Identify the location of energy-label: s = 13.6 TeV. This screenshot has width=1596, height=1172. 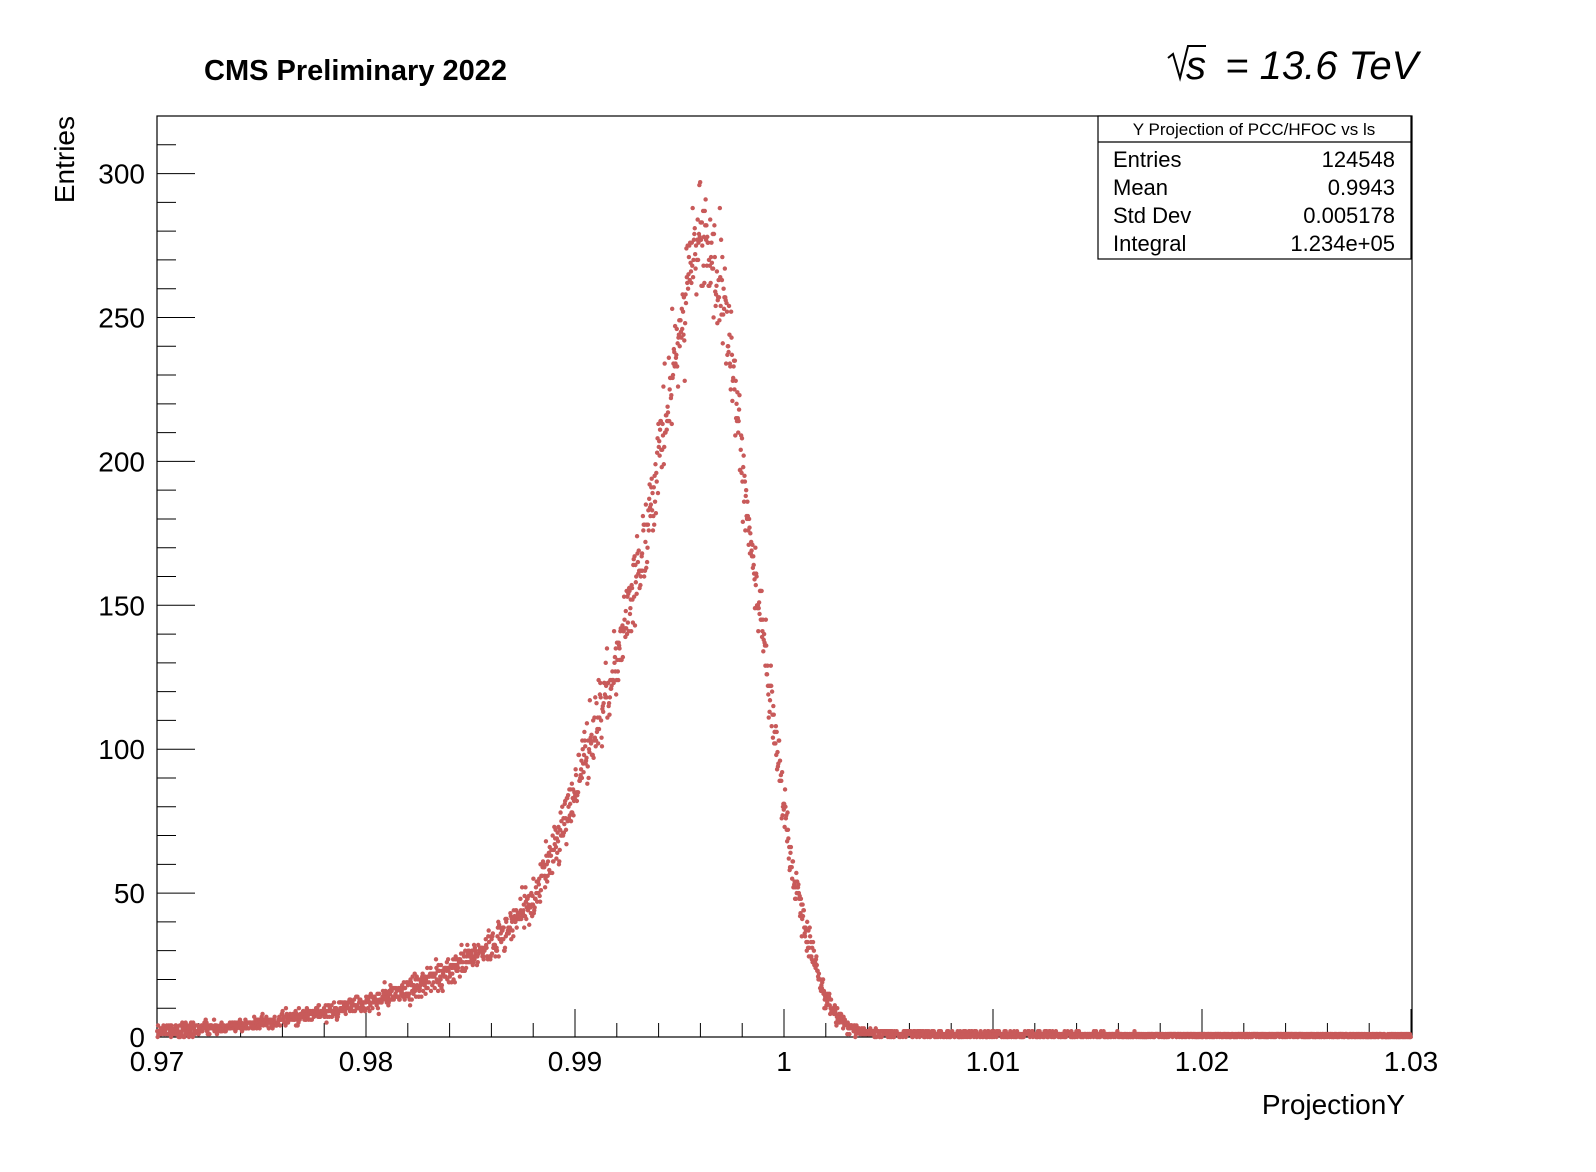
(1294, 66).